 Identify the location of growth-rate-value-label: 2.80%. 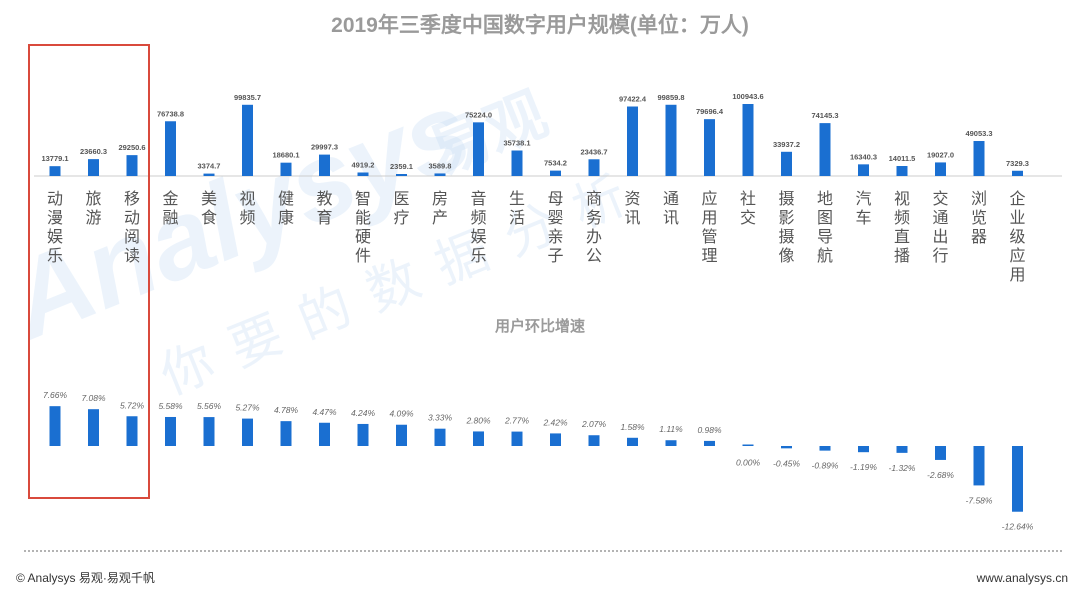
(478, 420).